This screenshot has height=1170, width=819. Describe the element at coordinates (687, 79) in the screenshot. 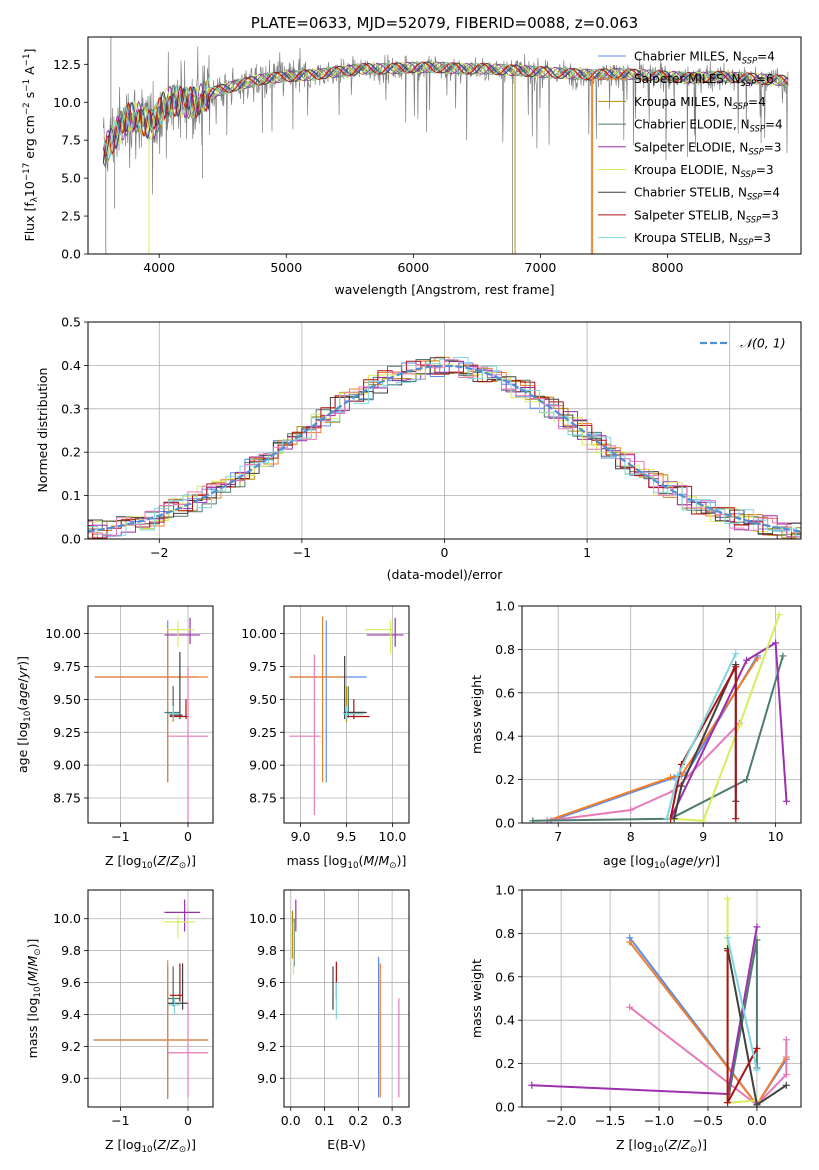

I see `label-part: Salpeter MILES, N` at that location.